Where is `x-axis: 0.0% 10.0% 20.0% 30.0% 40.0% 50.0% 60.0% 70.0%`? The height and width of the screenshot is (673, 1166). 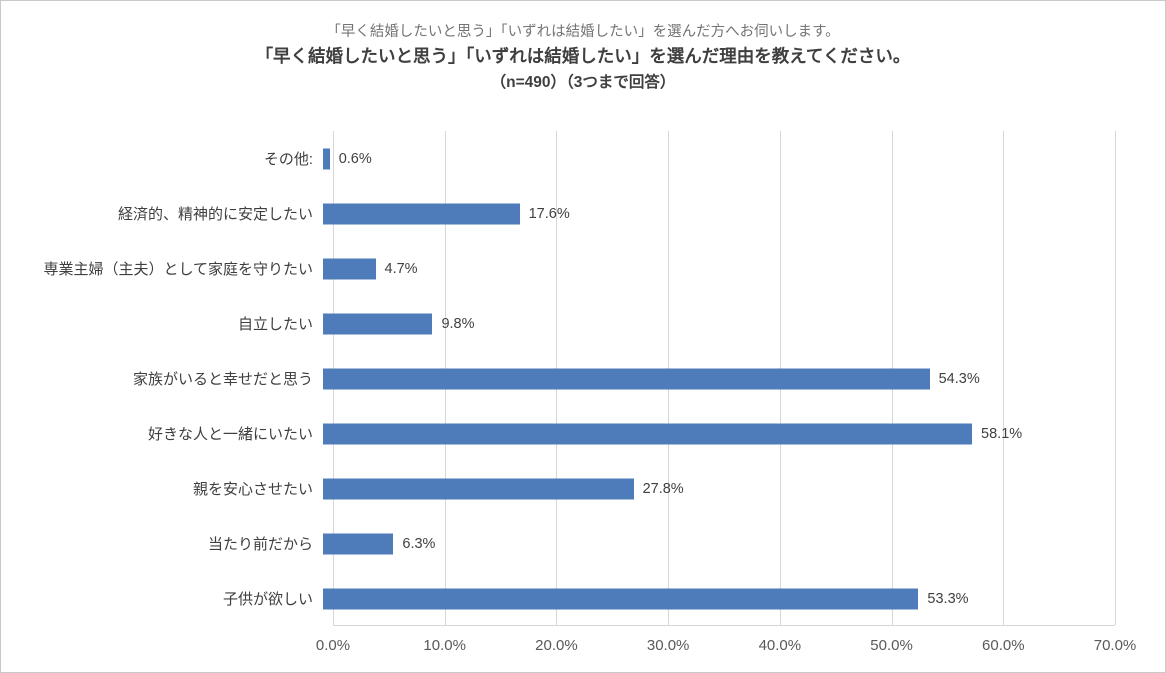
x-axis: 0.0% 10.0% 20.0% 30.0% 40.0% 50.0% 60.0% 70.0% is located at coordinates (726, 648).